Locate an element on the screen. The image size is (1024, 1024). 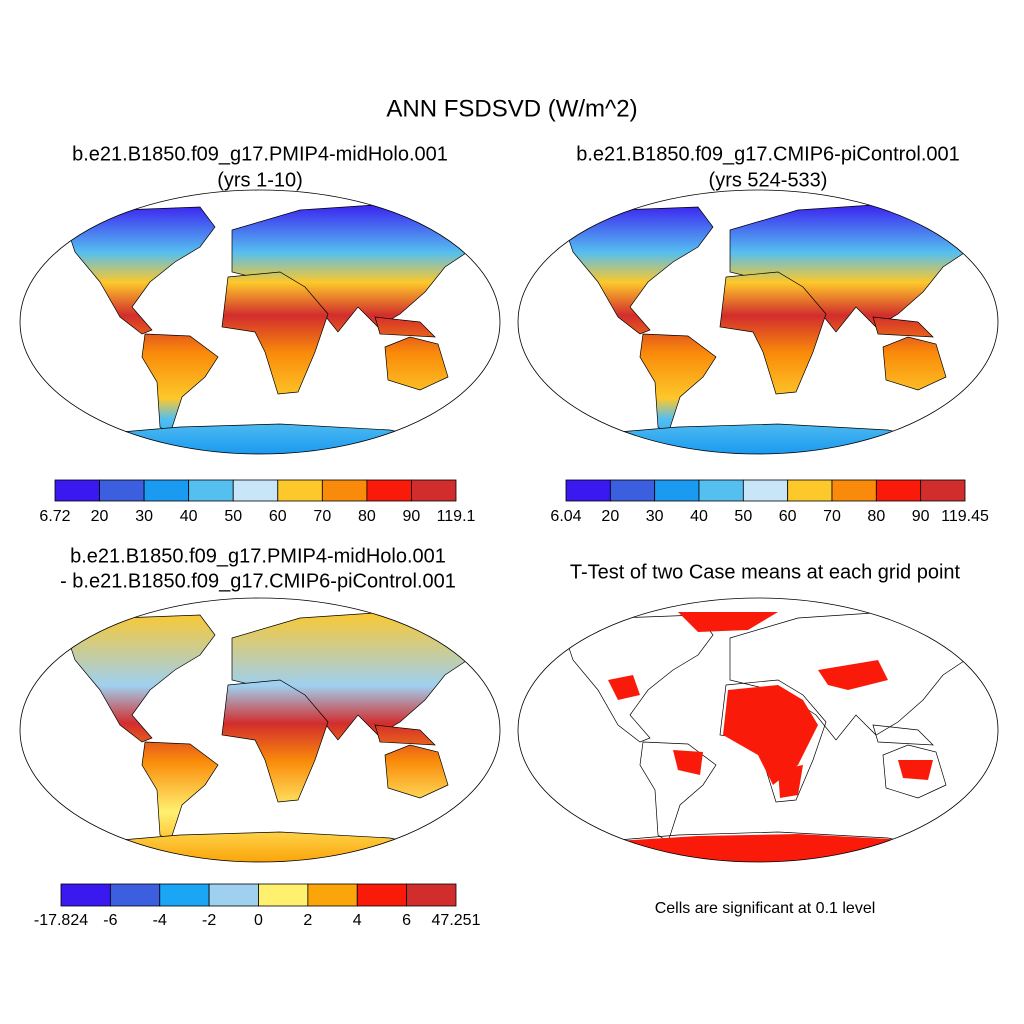
colorbar-label: -6 is located at coordinates (110, 920).